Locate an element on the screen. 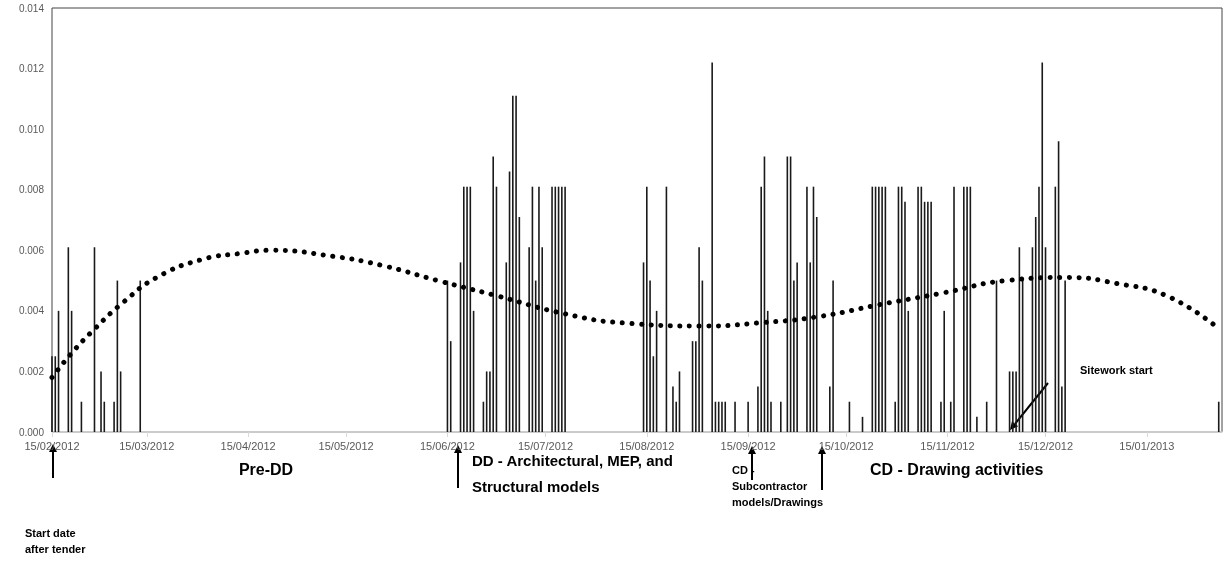 Image resolution: width=1229 pixels, height=577 pixels. x-tick-label: 15/11/2012 is located at coordinates (947, 445).